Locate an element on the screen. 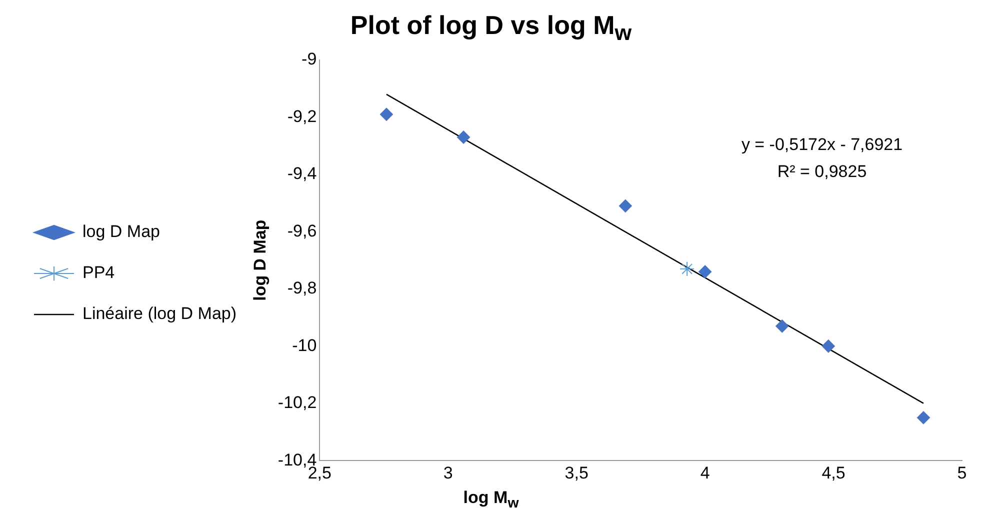 This screenshot has height=515, width=982. x-tick-label: 3 is located at coordinates (448, 472).